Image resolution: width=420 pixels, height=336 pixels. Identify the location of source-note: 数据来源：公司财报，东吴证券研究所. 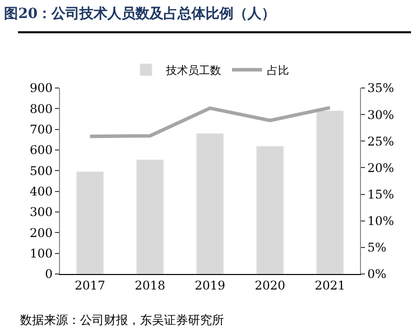
(122, 320).